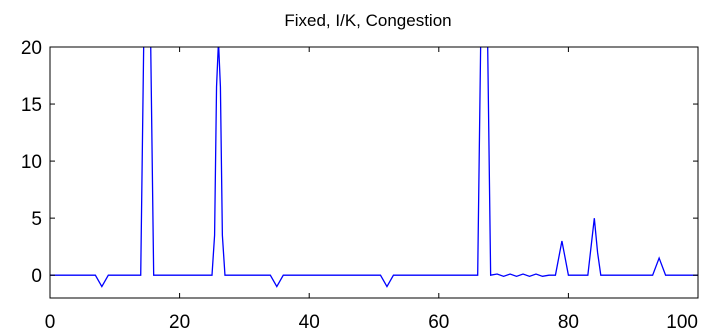 This screenshot has width=725, height=336. What do you see at coordinates (50, 322) in the screenshot?
I see `x-tick-label: 0` at bounding box center [50, 322].